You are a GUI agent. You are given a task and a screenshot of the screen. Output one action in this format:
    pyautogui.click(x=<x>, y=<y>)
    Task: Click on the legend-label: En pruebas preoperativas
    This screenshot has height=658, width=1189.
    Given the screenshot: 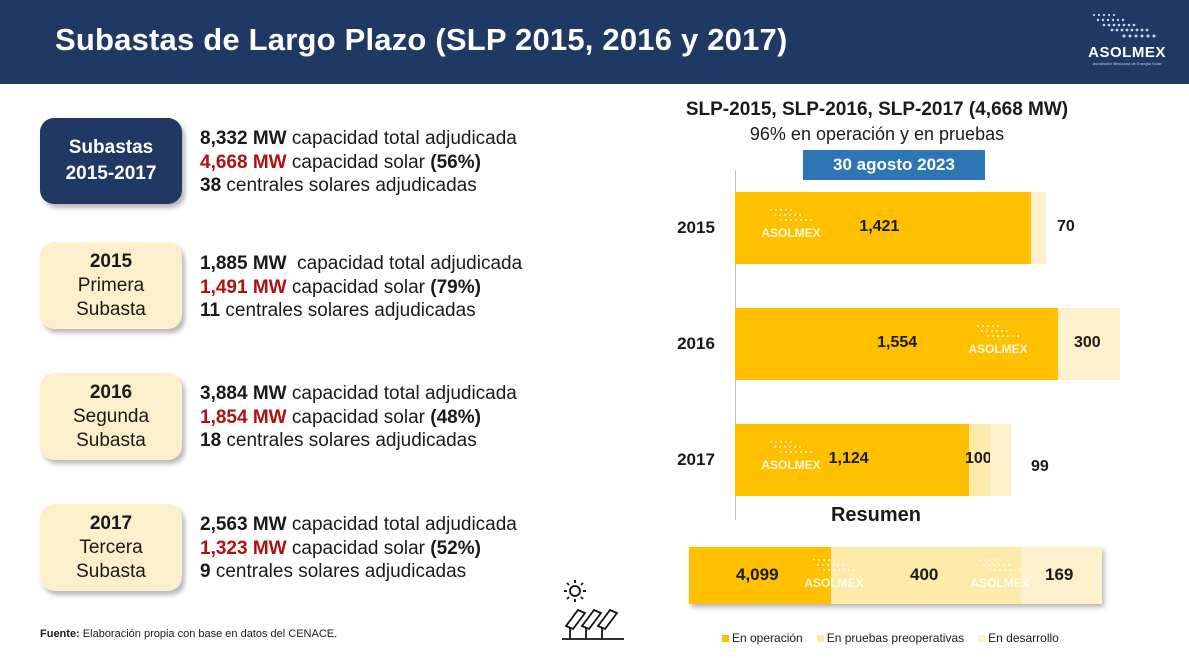 What is the action you would take?
    pyautogui.click(x=895, y=638)
    